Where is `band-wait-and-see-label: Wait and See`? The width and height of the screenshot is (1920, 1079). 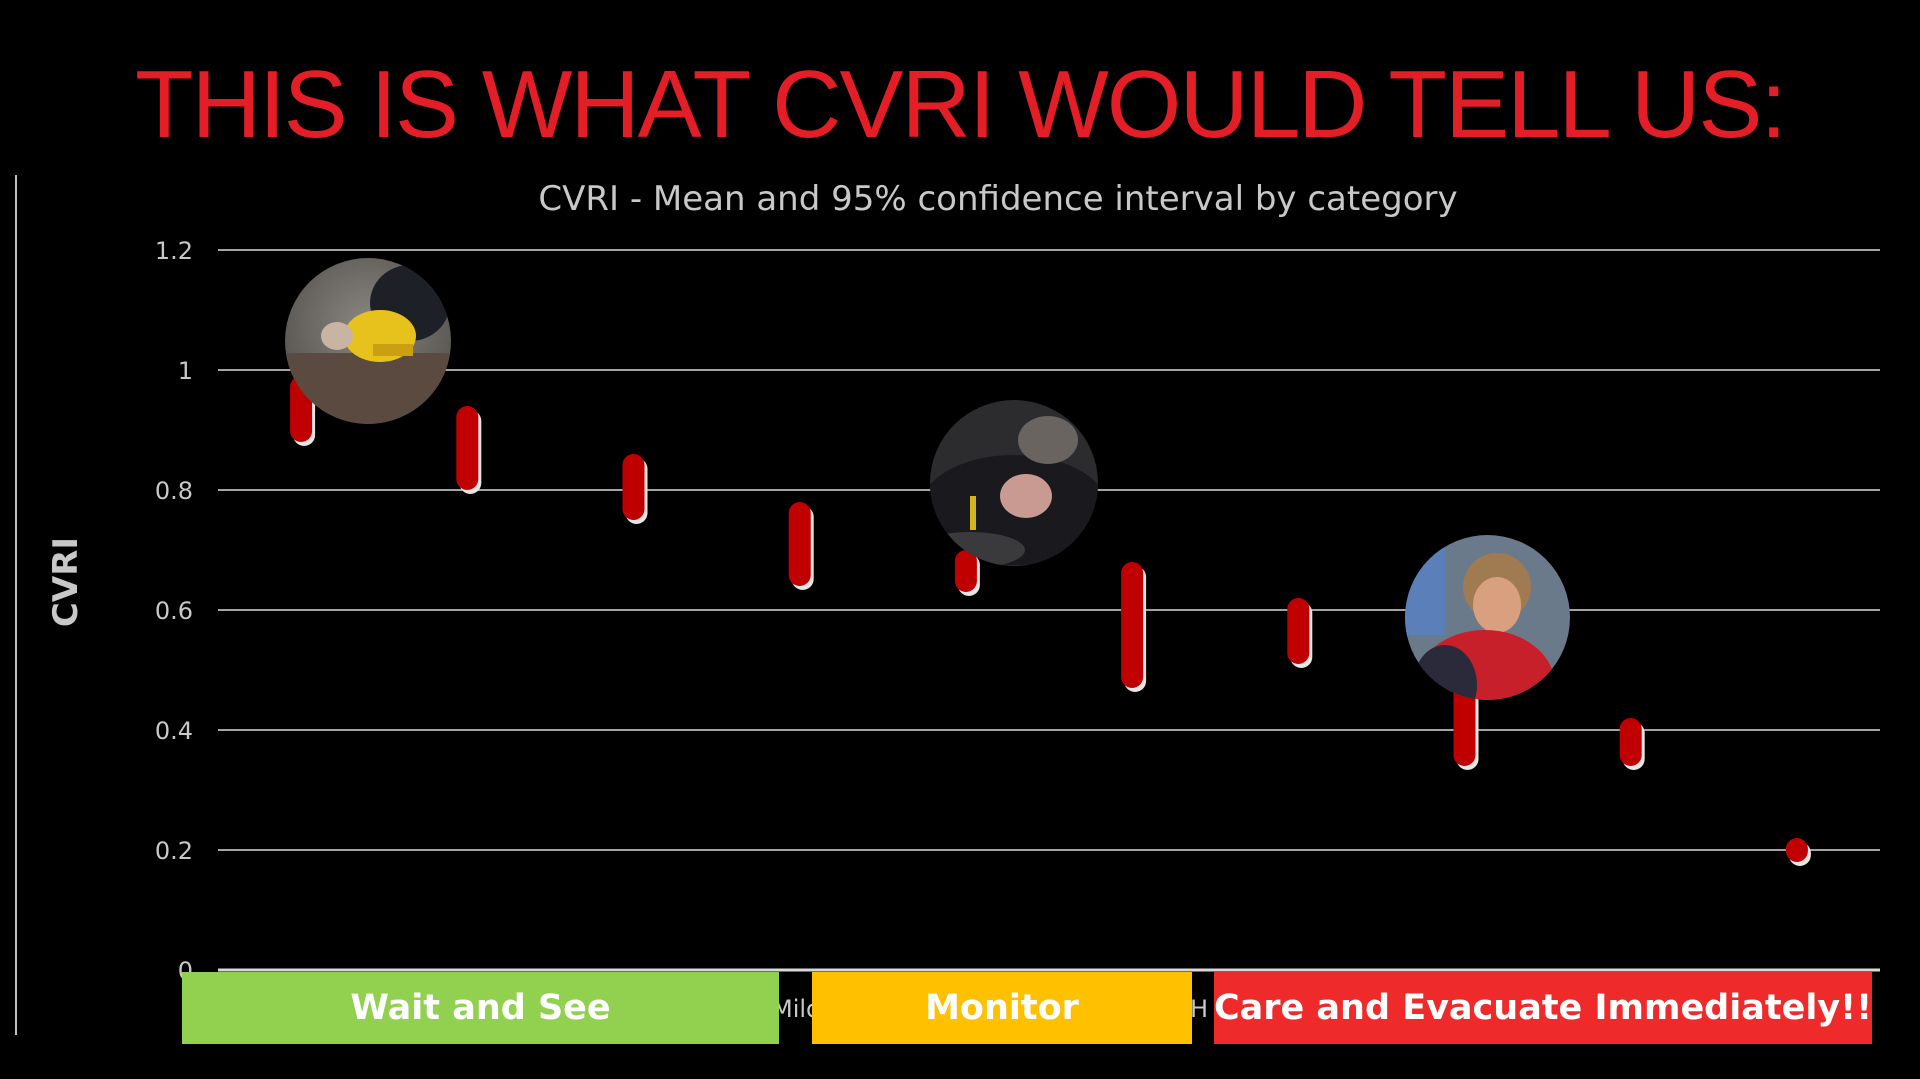 band-wait-and-see-label: Wait and See is located at coordinates (480, 1008).